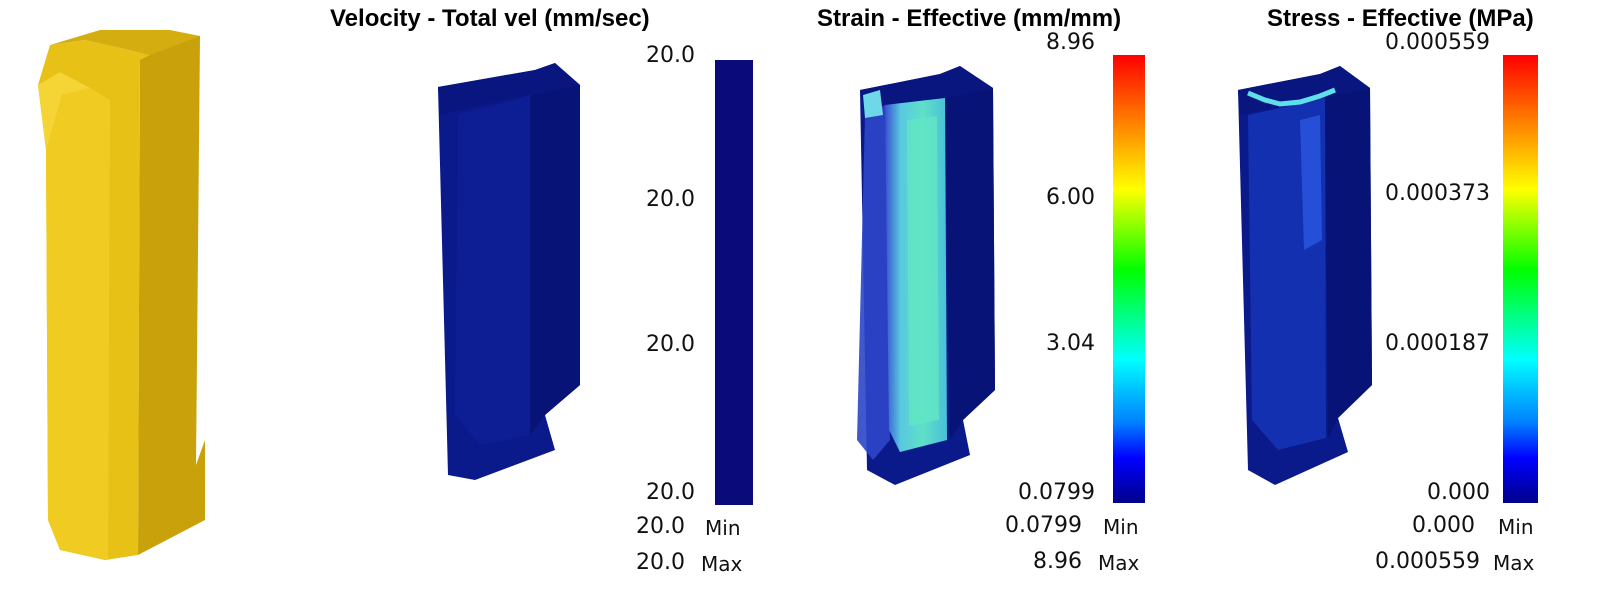 Image resolution: width=1611 pixels, height=599 pixels. Describe the element at coordinates (1400, 18) in the screenshot. I see `stress-panel-title: Stress - Effective (MPa)` at that location.